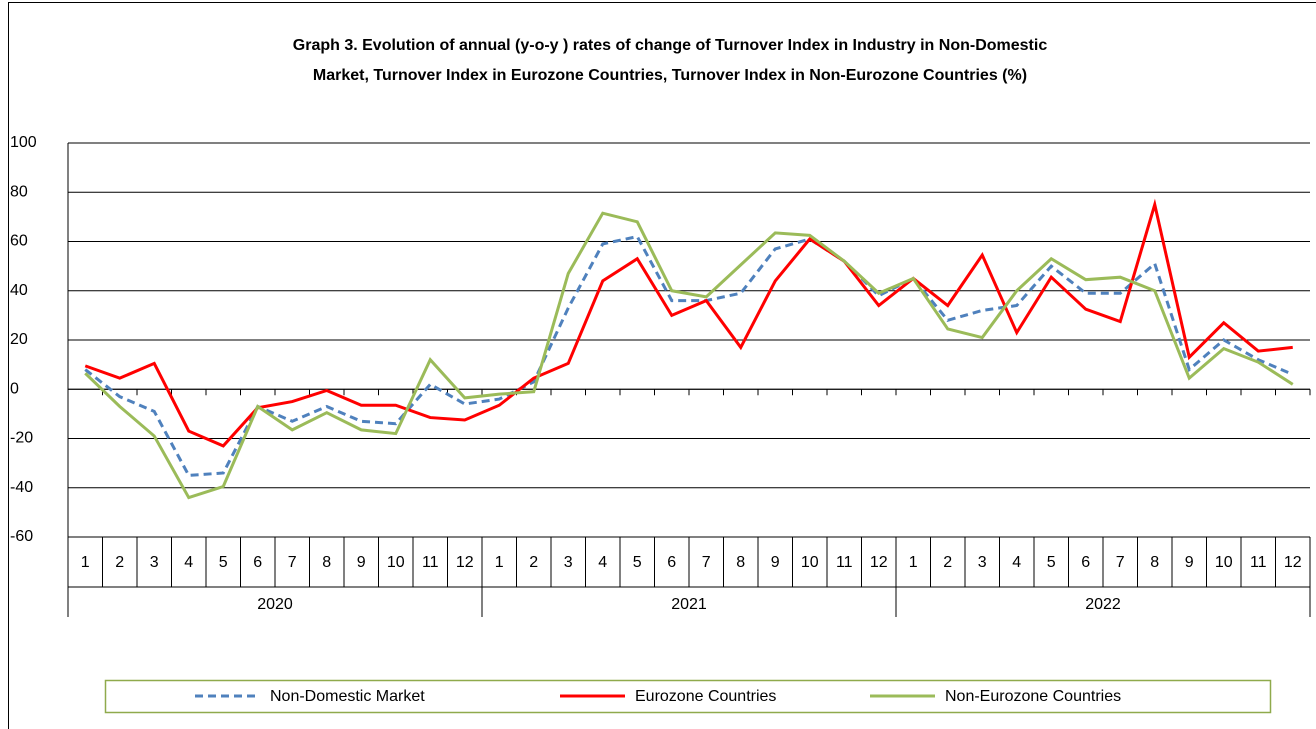 The image size is (1316, 729). What do you see at coordinates (347, 696) in the screenshot?
I see `legend-label: Non-Domestic Market` at bounding box center [347, 696].